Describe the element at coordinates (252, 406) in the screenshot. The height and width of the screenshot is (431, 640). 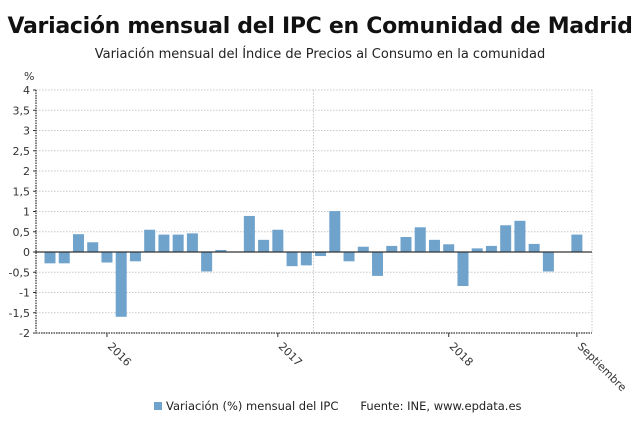
I see `legend-series-label: Variación (%) mensual del IPC` at that location.